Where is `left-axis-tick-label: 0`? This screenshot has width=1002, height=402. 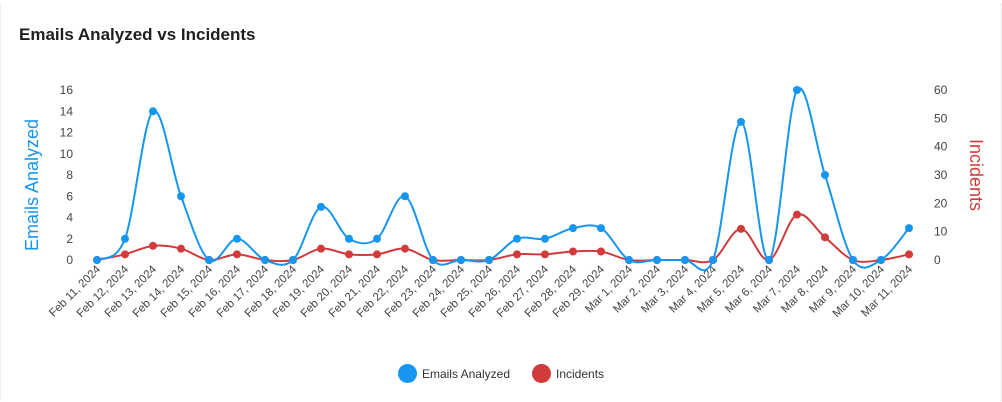
left-axis-tick-label: 0 is located at coordinates (69, 260).